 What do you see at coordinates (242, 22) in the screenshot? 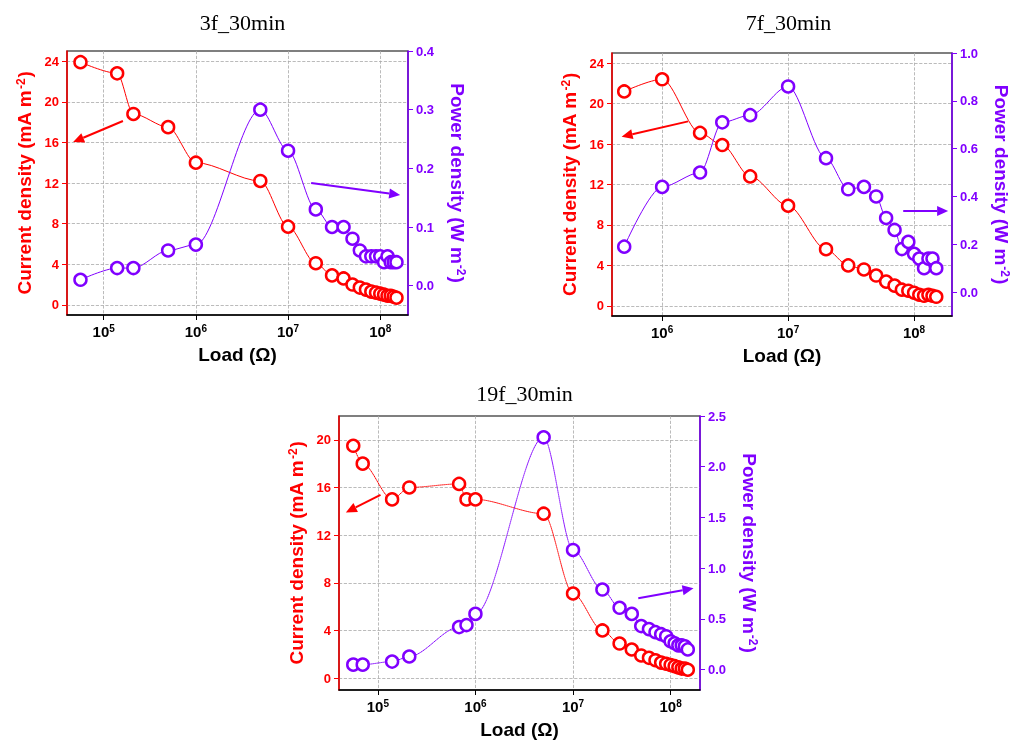
I see `chart-title: 3f_30min` at bounding box center [242, 22].